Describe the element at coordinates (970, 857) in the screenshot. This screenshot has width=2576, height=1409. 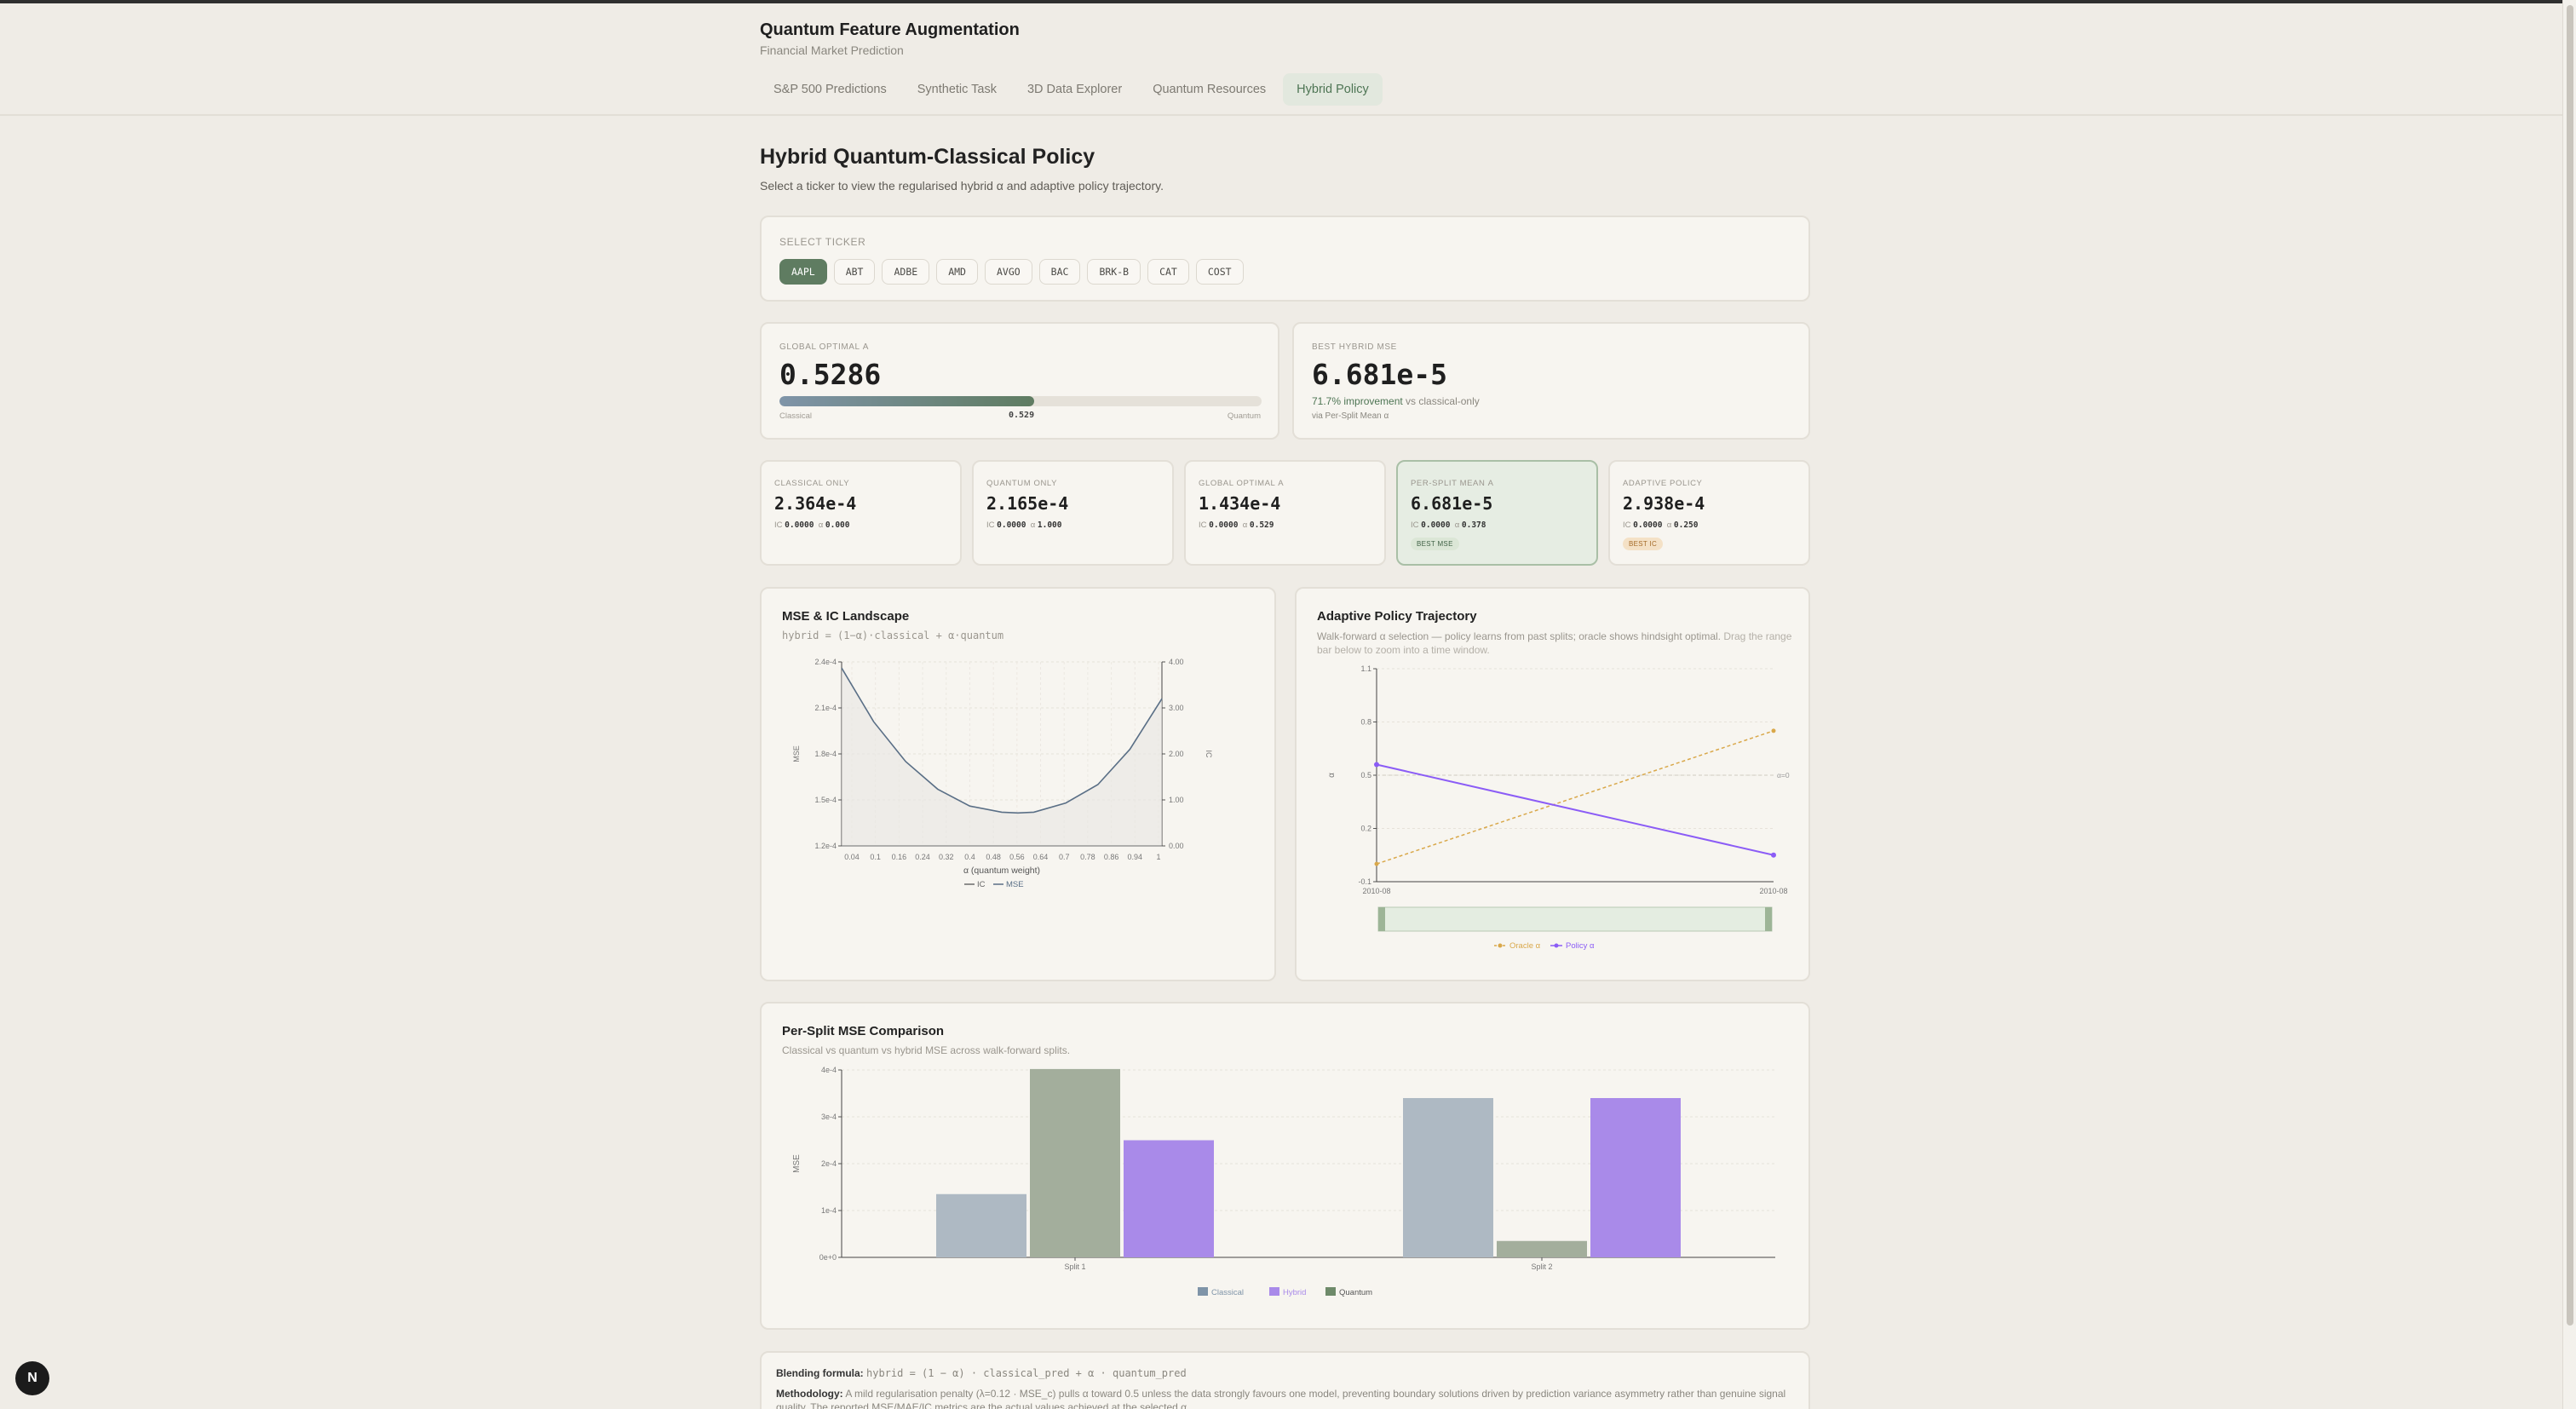
I see `x-tick-label: 0.4` at that location.